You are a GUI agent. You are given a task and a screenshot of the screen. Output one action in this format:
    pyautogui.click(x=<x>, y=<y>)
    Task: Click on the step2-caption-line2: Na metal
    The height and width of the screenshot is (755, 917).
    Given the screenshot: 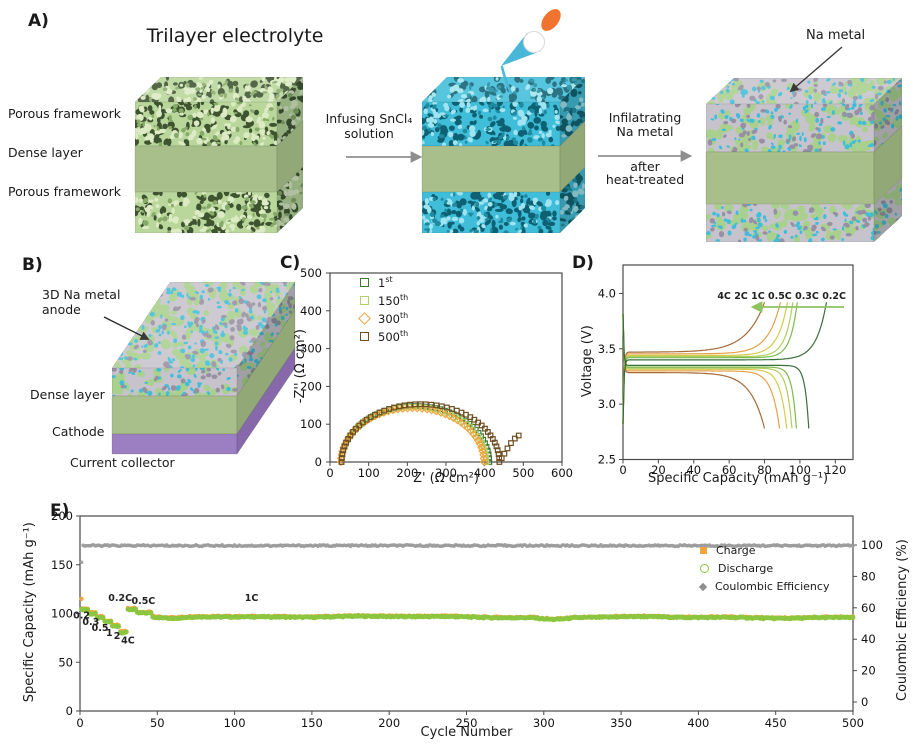 What is the action you would take?
    pyautogui.click(x=645, y=131)
    